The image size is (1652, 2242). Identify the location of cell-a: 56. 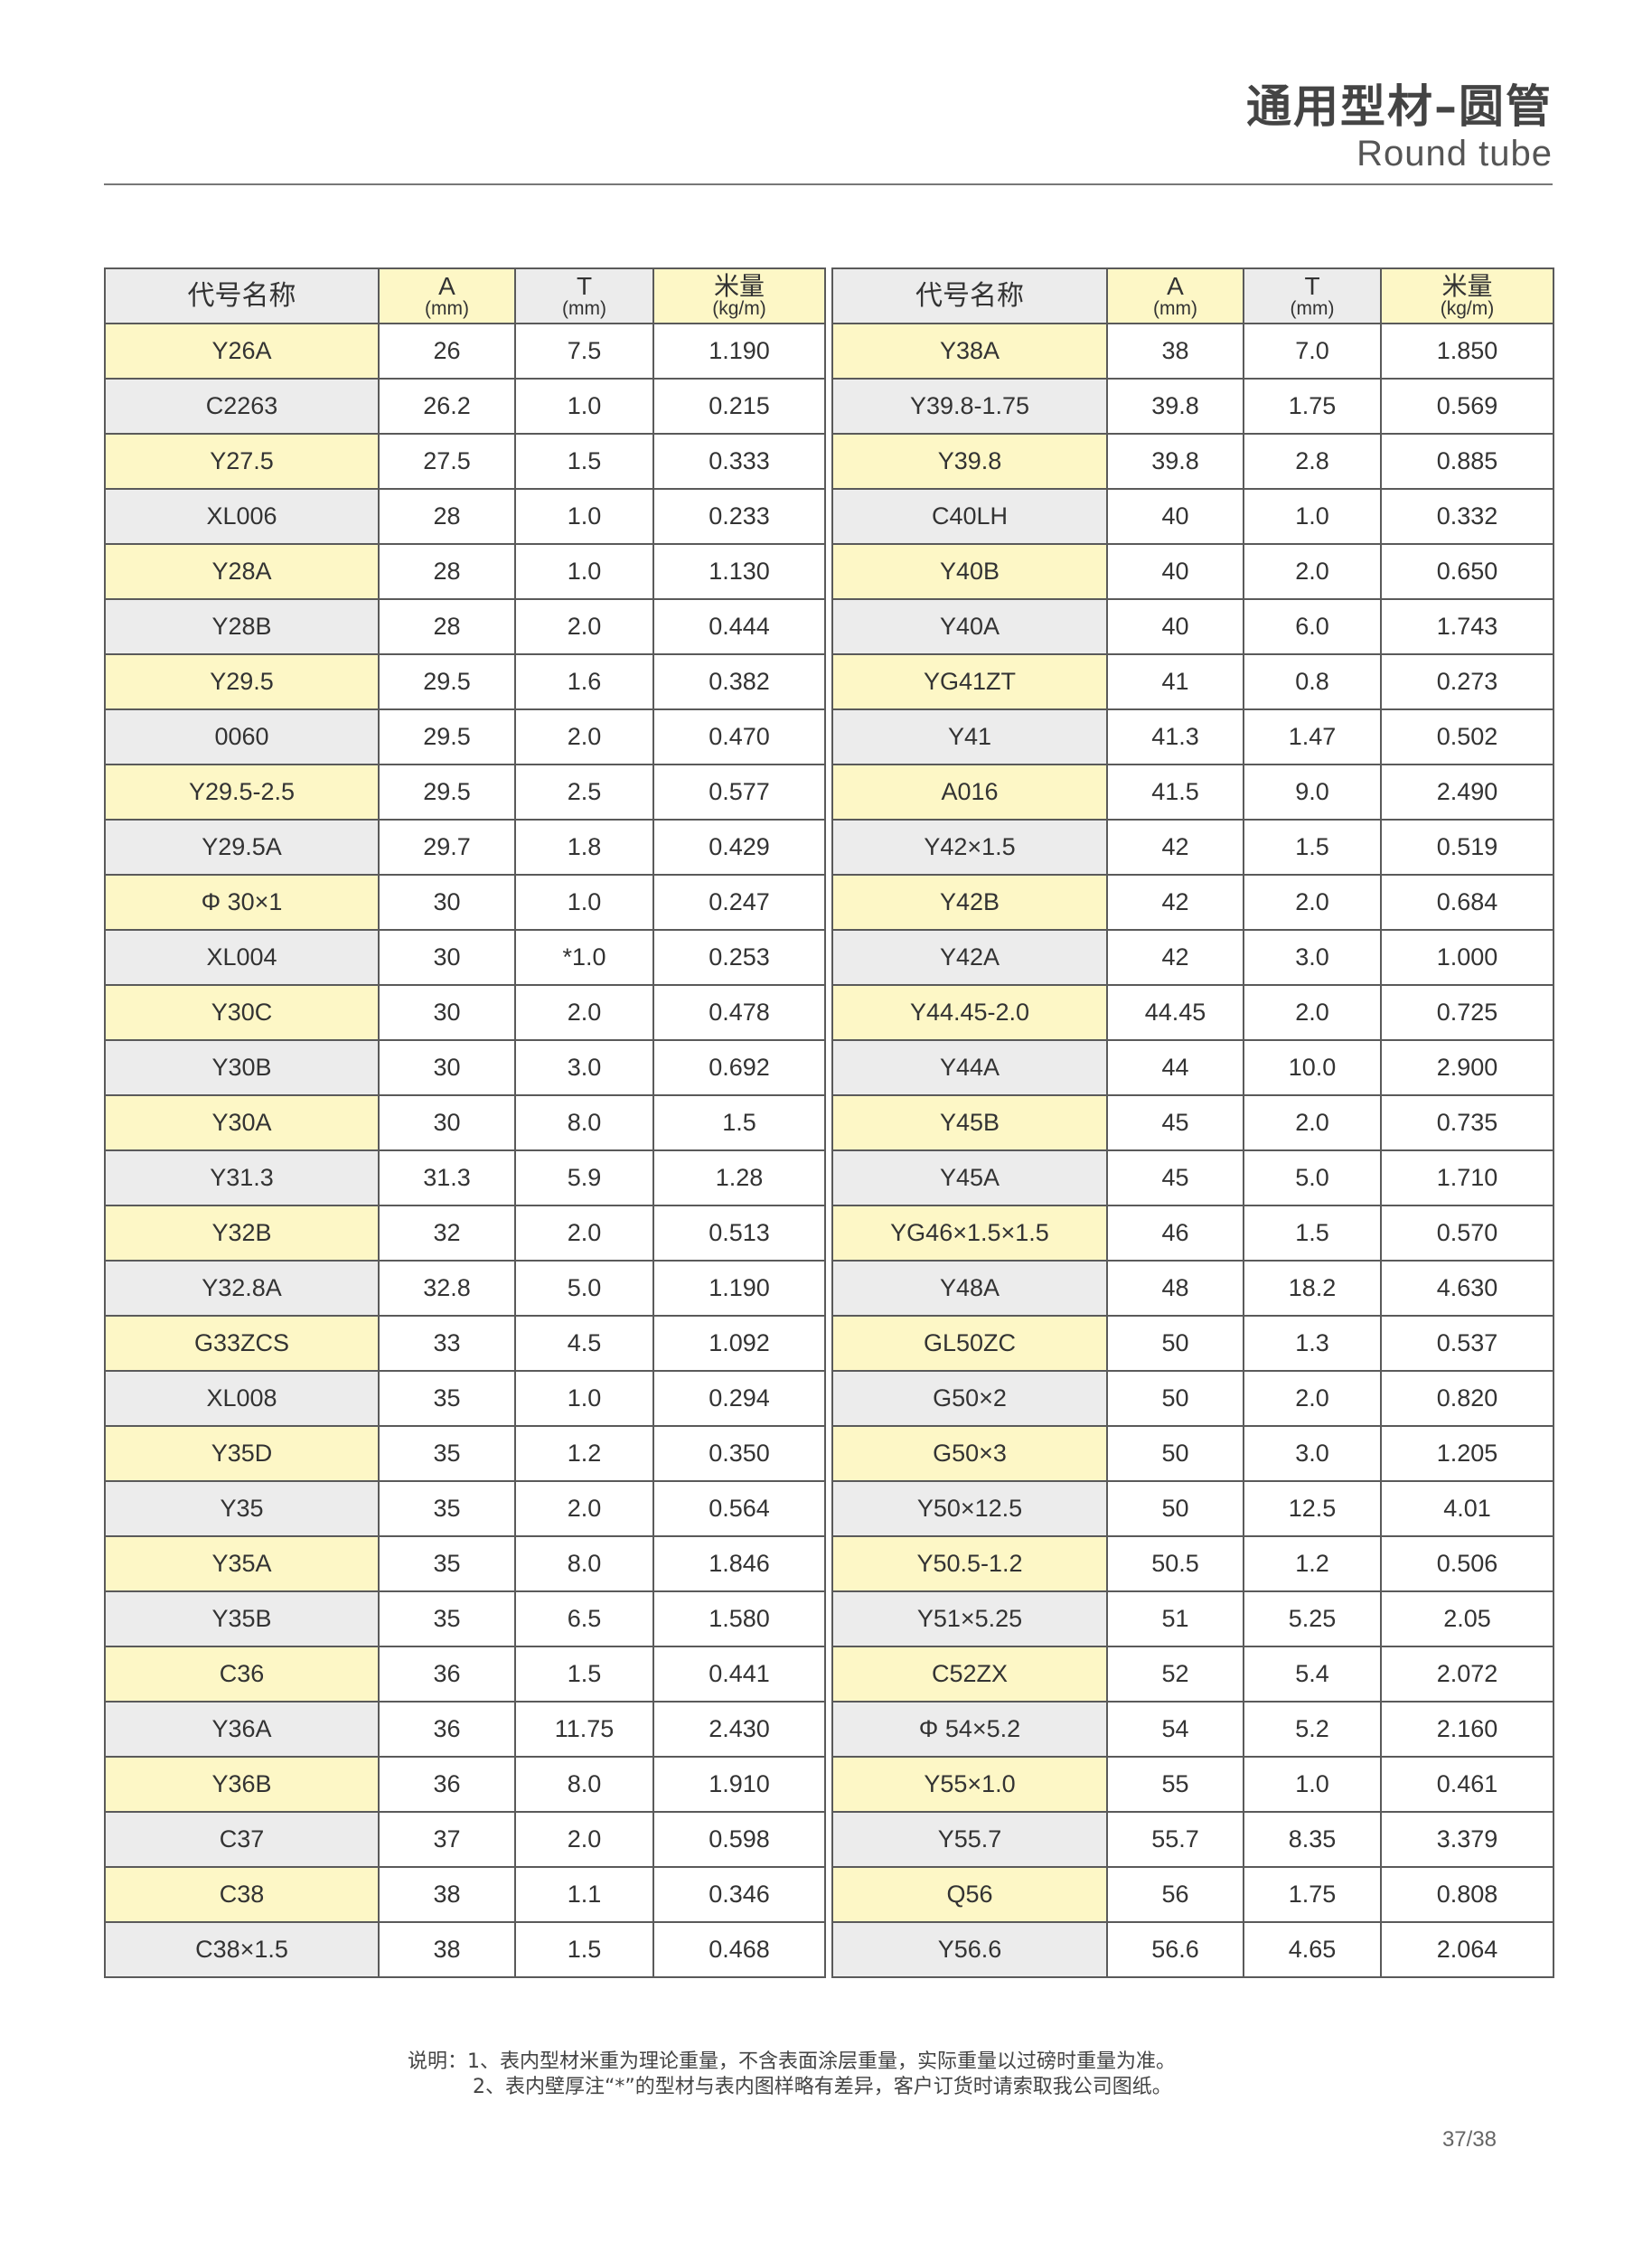
(1175, 1894).